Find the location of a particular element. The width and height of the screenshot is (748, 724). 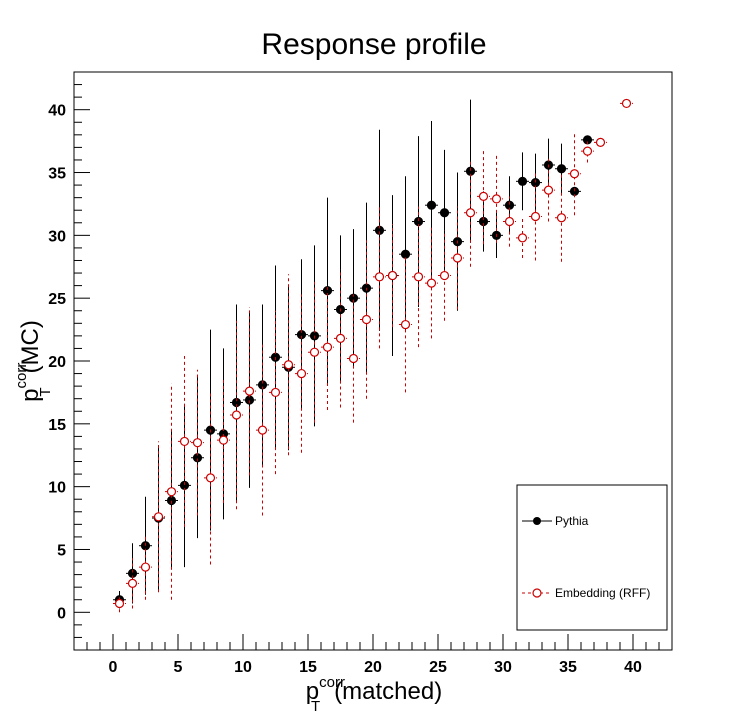

y-axis-title: pcorr T (MC) is located at coordinates (33, 361).